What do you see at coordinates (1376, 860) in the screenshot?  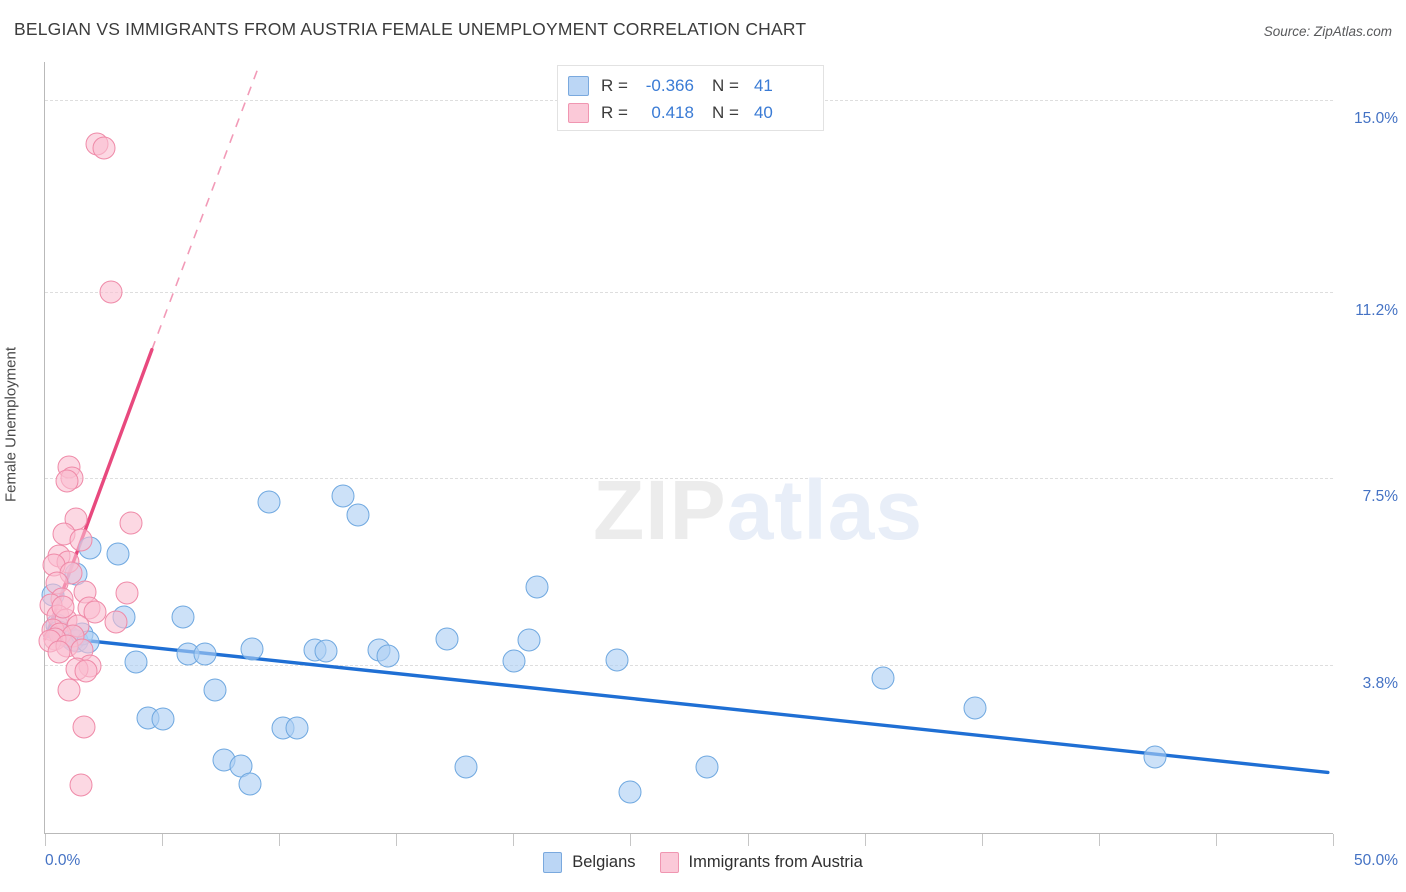 I see `x-axis-max-label: 50.0%` at bounding box center [1376, 860].